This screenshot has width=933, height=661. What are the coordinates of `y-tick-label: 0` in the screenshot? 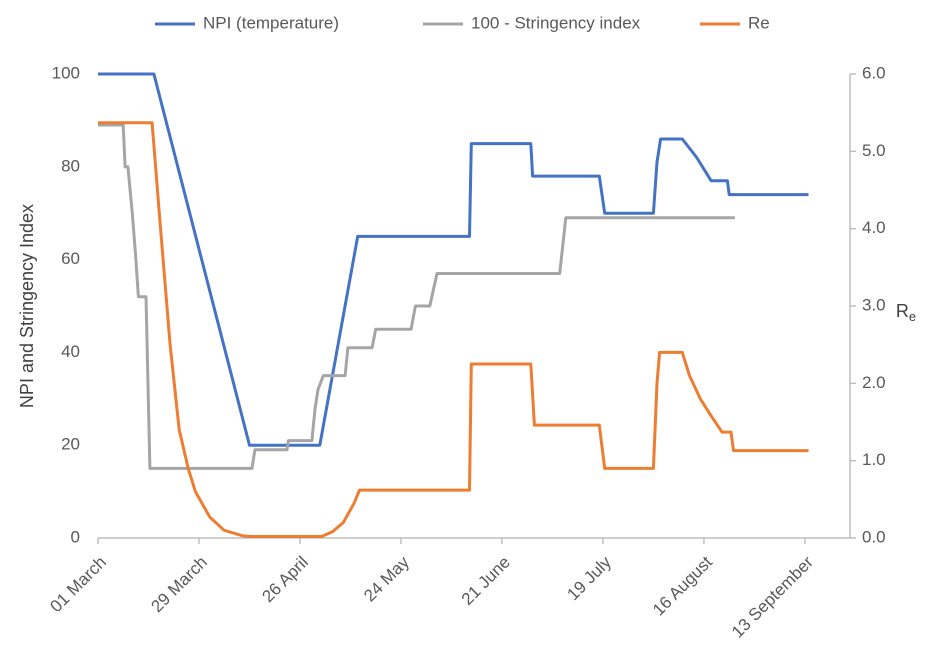 It's located at (75, 536).